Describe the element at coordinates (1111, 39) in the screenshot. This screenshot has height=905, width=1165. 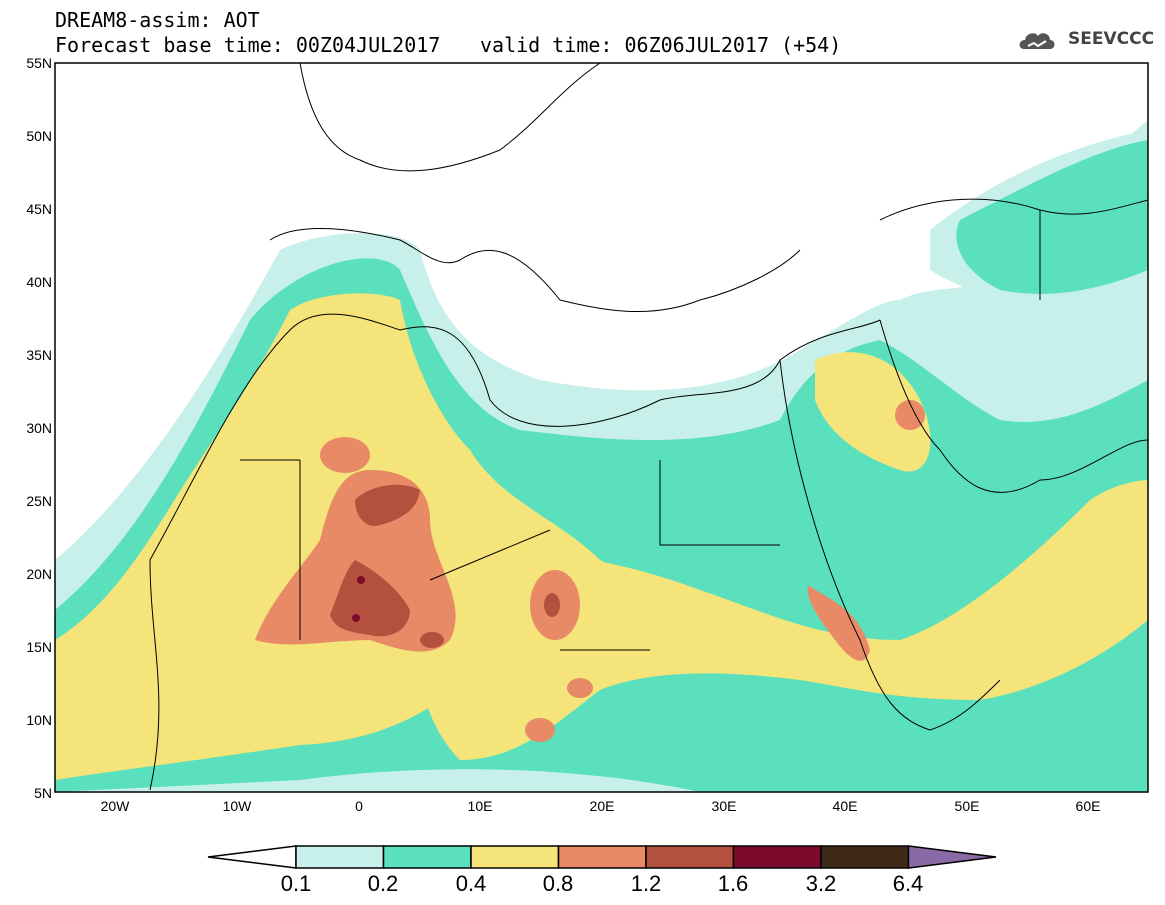
I see `logo-text: SEEVCCC` at that location.